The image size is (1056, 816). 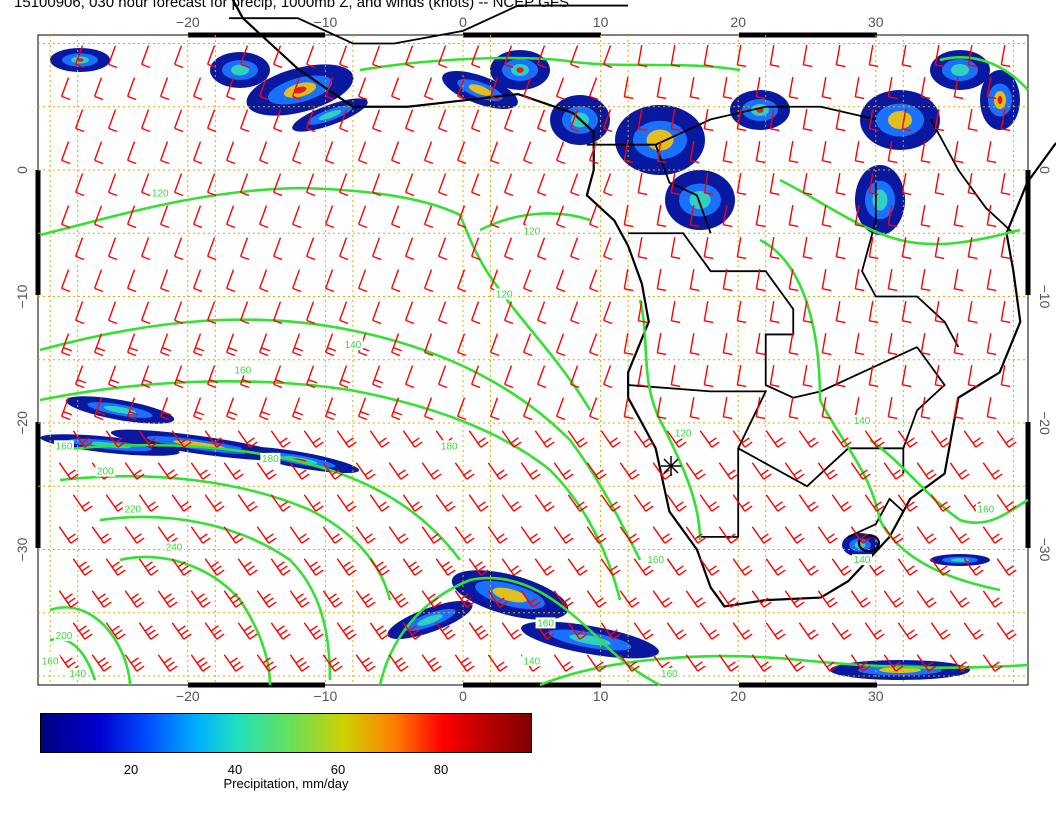 I want to click on lat-tick-right: −20, so click(x=1045, y=423).